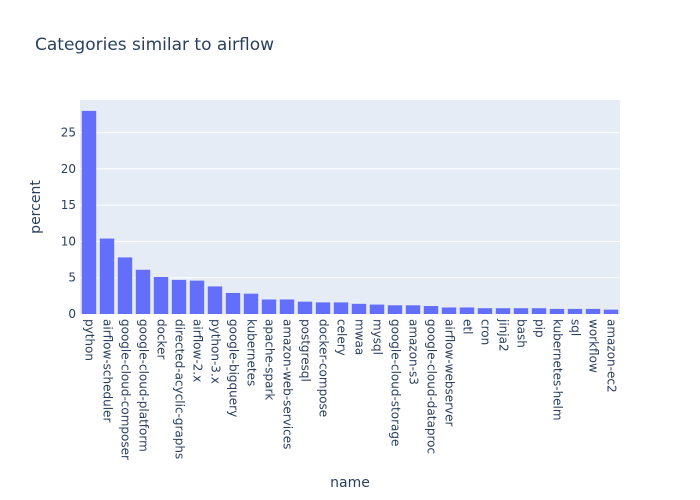 This screenshot has height=500, width=700. I want to click on x-tick-label: celery, so click(342, 337).